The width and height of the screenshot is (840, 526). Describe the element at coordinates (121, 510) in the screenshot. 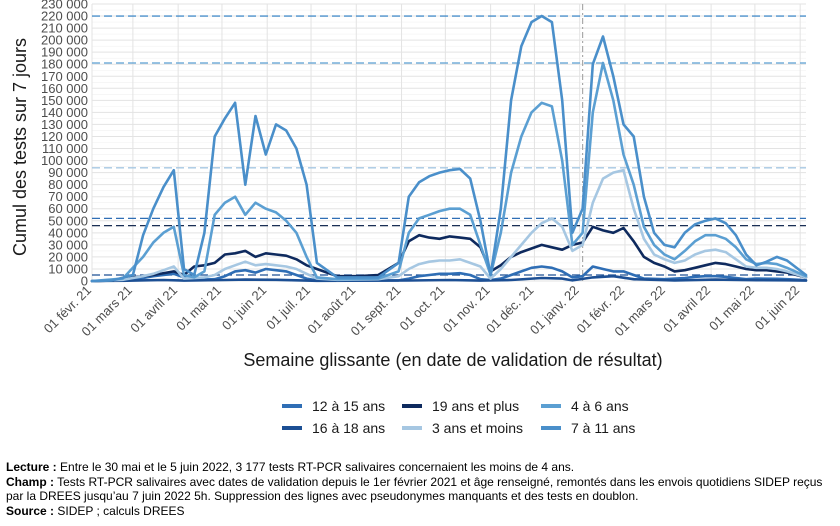

I see `source-text: SIDEP ; calculs DREES` at that location.